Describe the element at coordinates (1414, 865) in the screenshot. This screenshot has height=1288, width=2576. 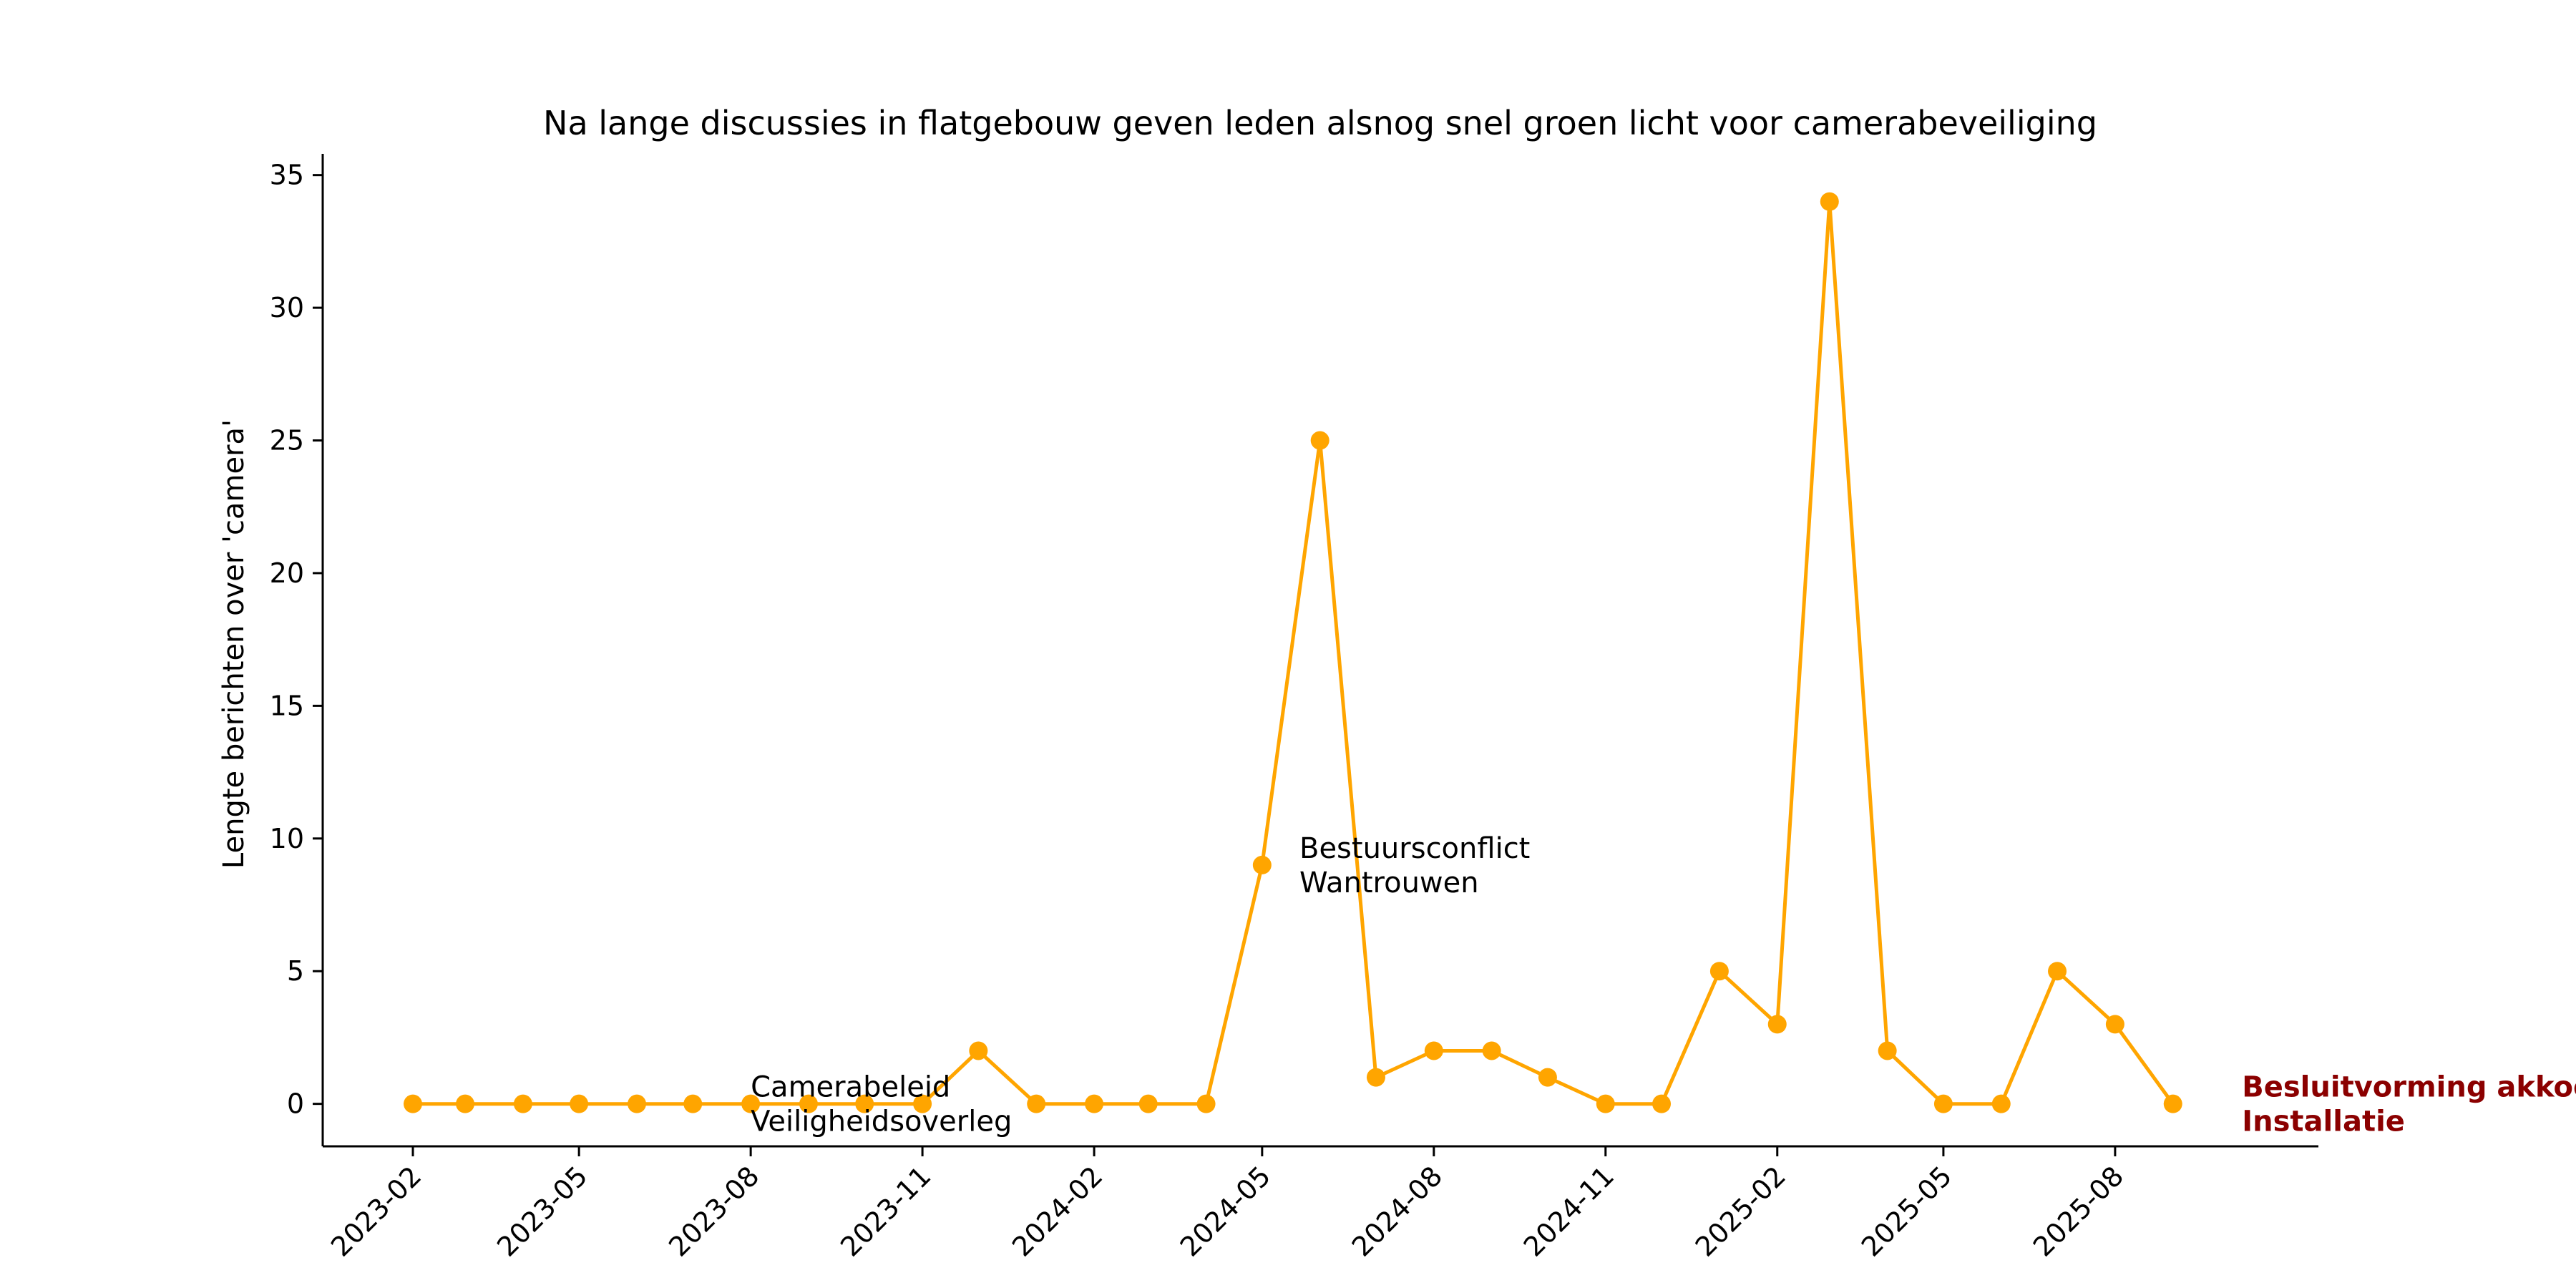
I see `annotation-label: Bestuursconflict Wantrouwen` at that location.